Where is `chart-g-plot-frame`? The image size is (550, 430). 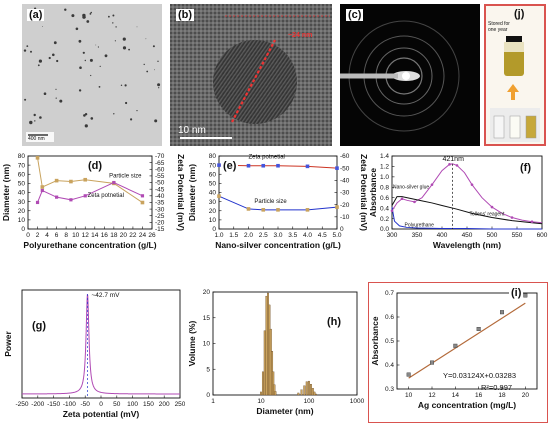
chart-g-plot-frame is located at coordinates (101, 344).